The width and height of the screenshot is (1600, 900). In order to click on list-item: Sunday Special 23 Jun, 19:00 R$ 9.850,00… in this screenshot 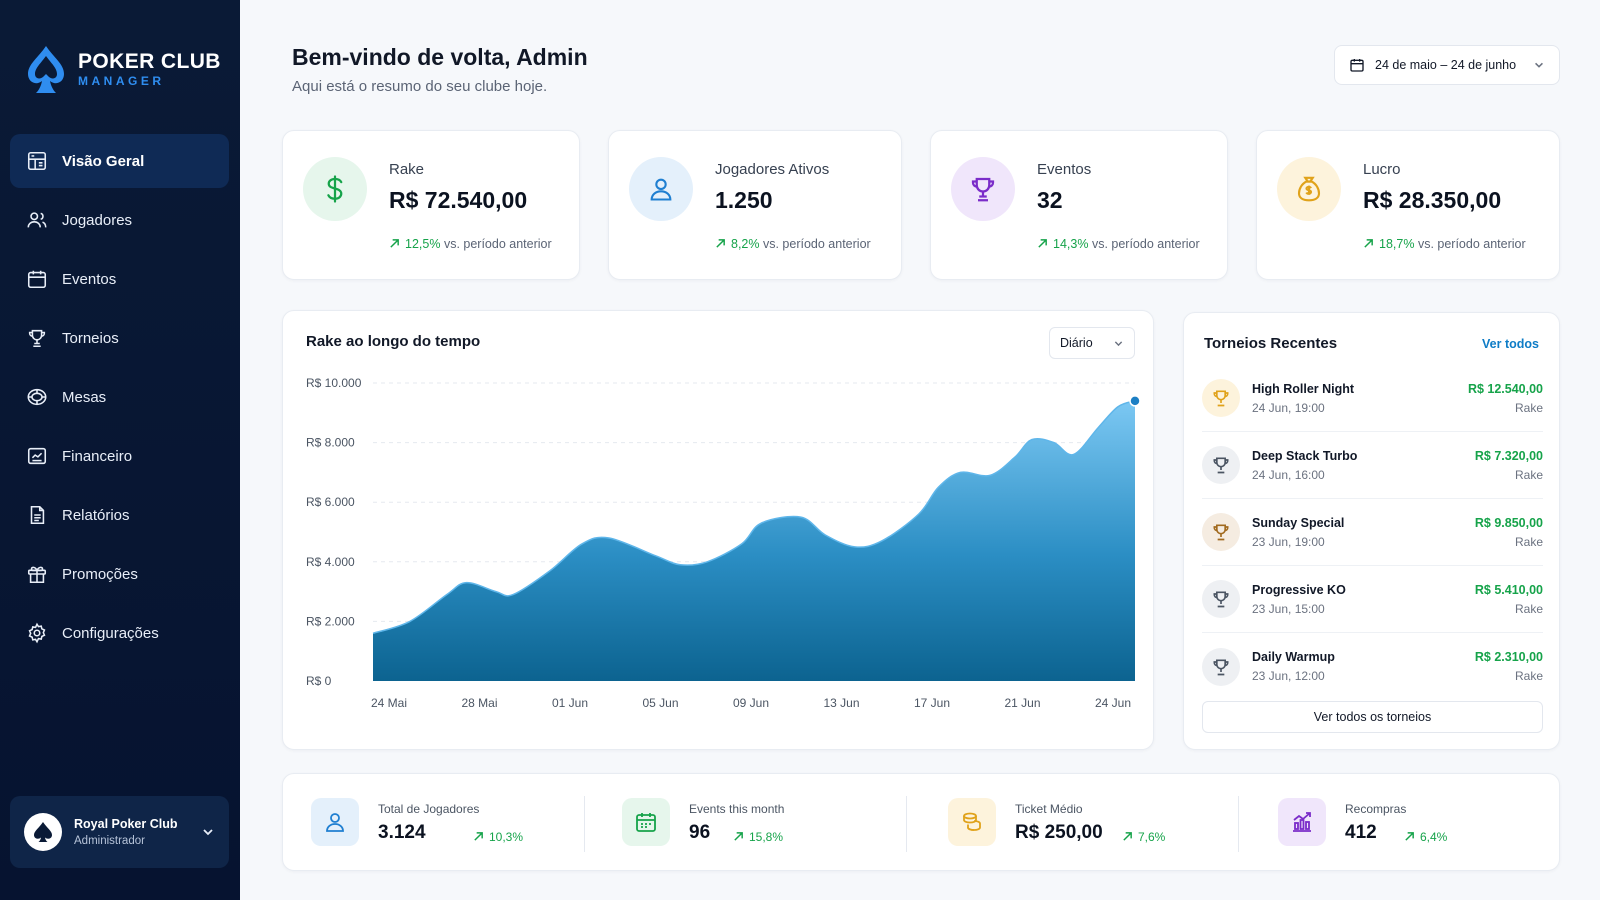, I will do `click(1372, 532)`.